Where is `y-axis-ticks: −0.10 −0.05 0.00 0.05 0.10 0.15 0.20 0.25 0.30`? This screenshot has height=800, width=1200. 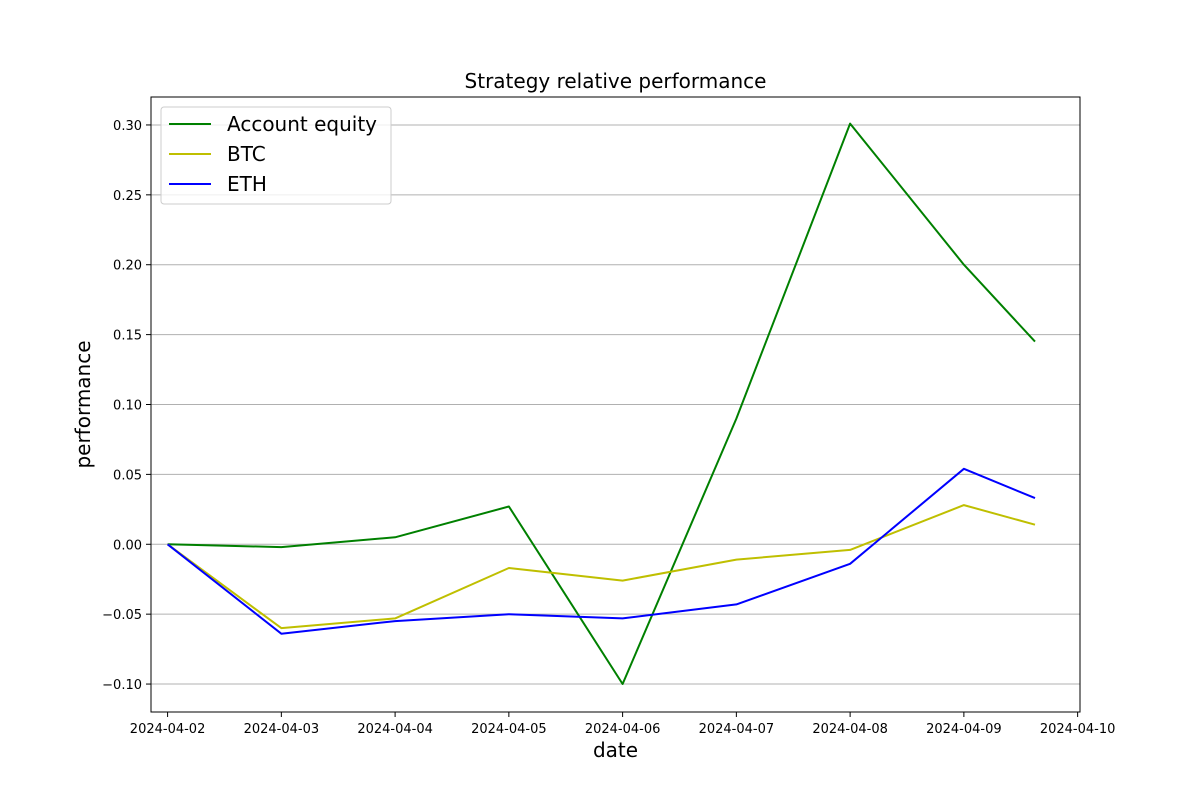
y-axis-ticks: −0.10 −0.05 0.00 0.05 0.10 0.15 0.20 0.25 0.30 is located at coordinates (126, 406).